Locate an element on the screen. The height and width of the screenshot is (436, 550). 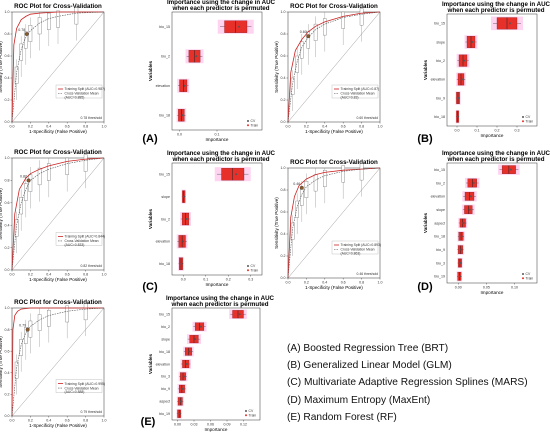
importance-title: Importance using the change in AUC is located at coordinates (496, 4).